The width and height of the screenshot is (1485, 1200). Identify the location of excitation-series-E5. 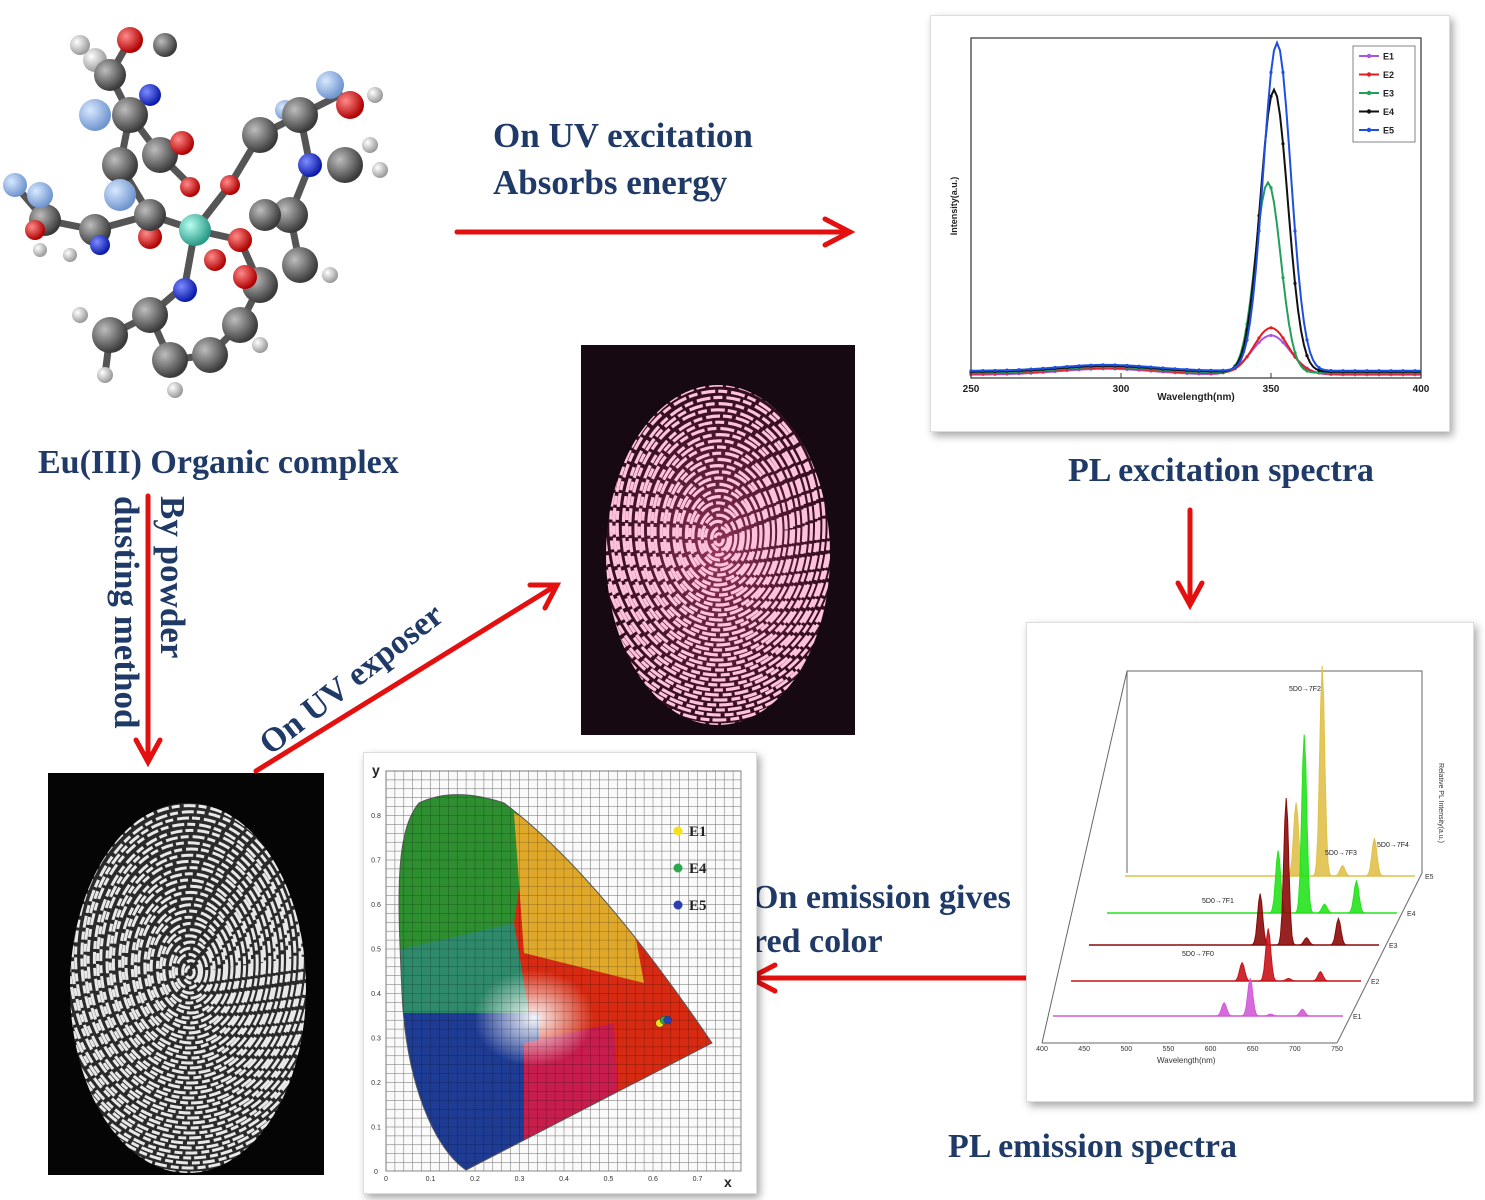
(1195, 206).